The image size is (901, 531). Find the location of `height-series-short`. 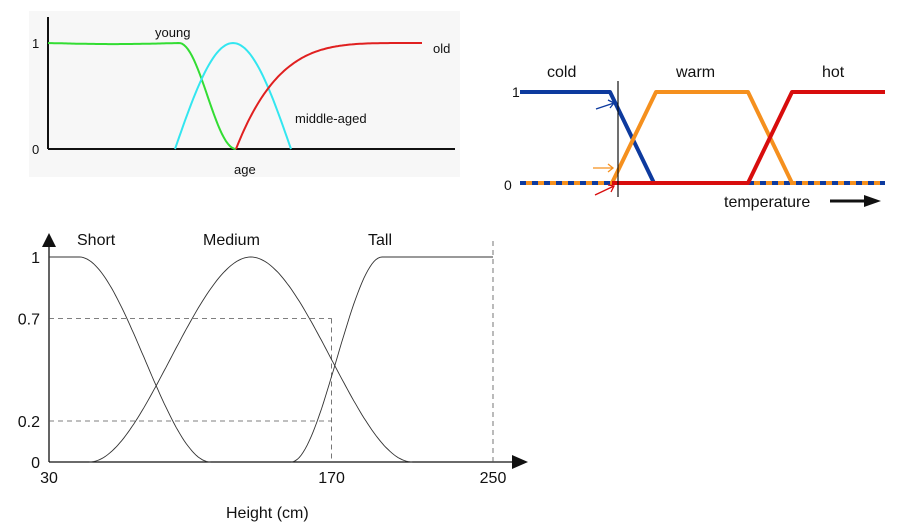

height-series-short is located at coordinates (130, 359).